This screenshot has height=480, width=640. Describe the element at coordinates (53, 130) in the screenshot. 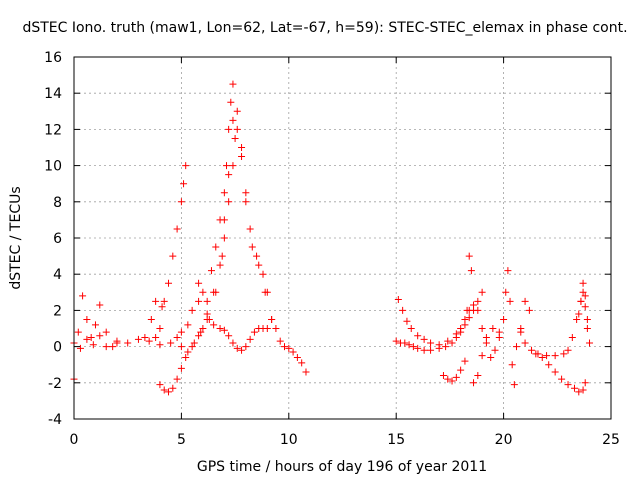

I see `y-tick-label: 12` at that location.